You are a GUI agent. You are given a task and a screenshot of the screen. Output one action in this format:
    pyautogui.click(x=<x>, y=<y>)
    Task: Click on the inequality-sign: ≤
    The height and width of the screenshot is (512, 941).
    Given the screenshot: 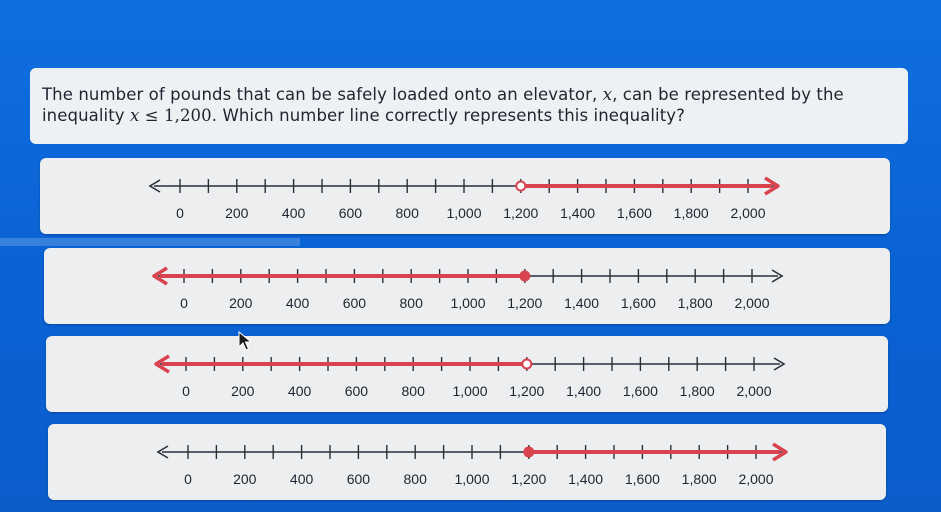 What is the action you would take?
    pyautogui.click(x=152, y=115)
    